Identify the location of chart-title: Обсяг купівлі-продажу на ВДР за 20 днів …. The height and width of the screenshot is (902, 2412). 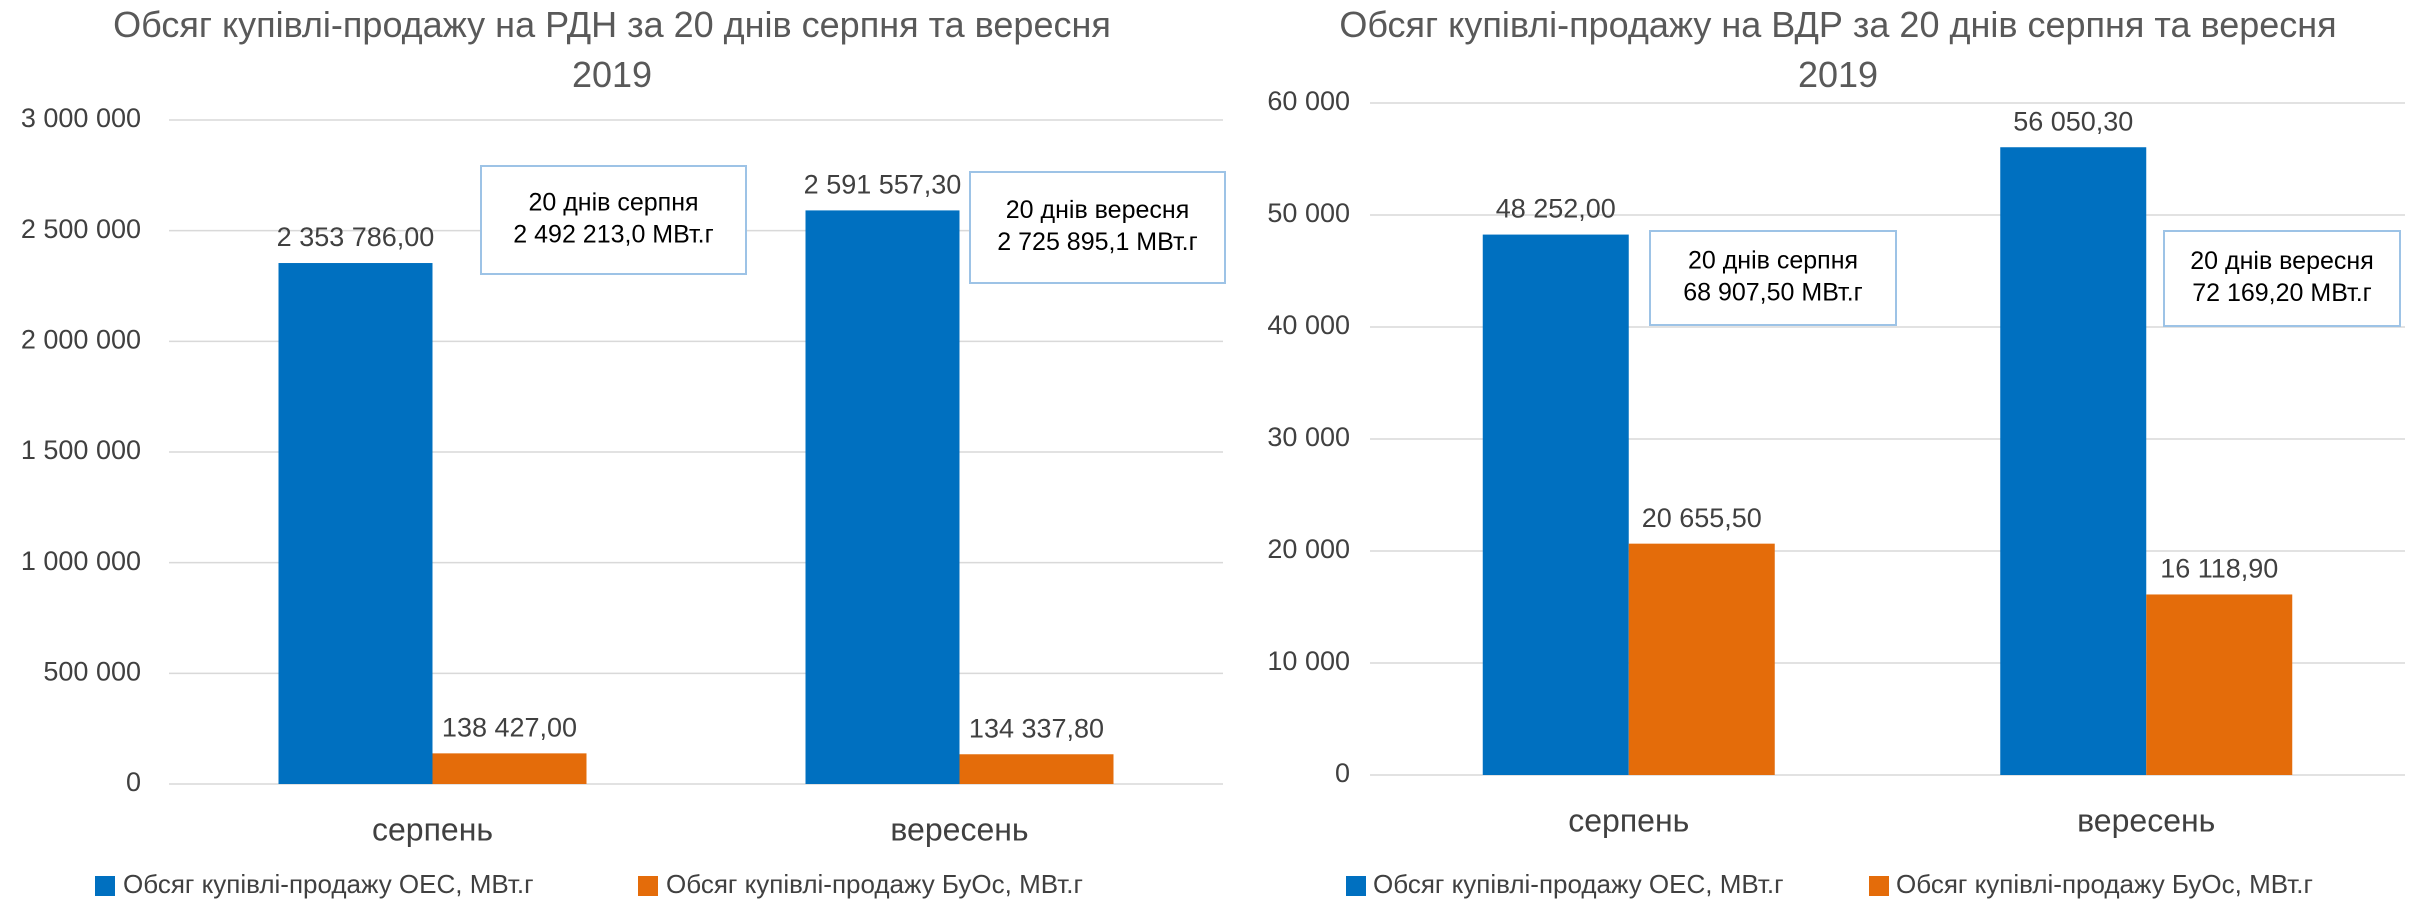
(1838, 49).